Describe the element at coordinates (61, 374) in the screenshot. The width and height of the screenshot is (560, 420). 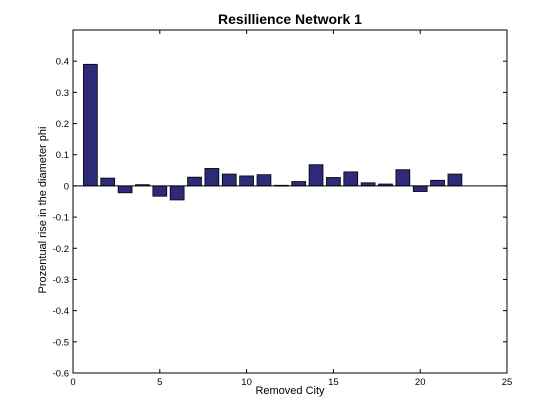
I see `y-tick-label: -0.6` at that location.